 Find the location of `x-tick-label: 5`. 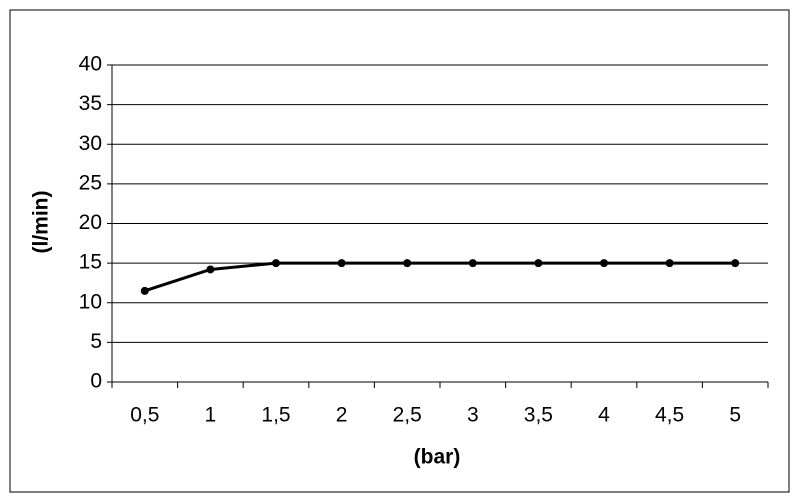

x-tick-label: 5 is located at coordinates (735, 415).